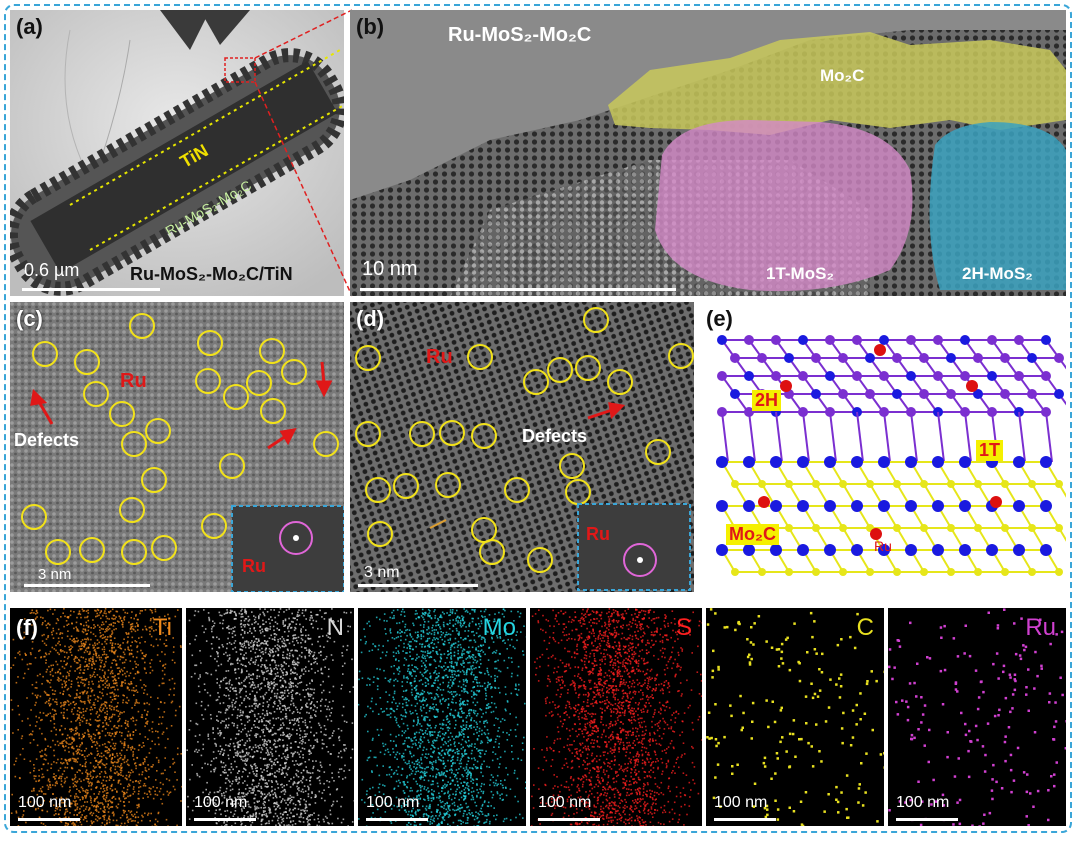 This screenshot has height=841, width=1080. I want to click on panel-d-scale-label: 3 nm, so click(382, 572).